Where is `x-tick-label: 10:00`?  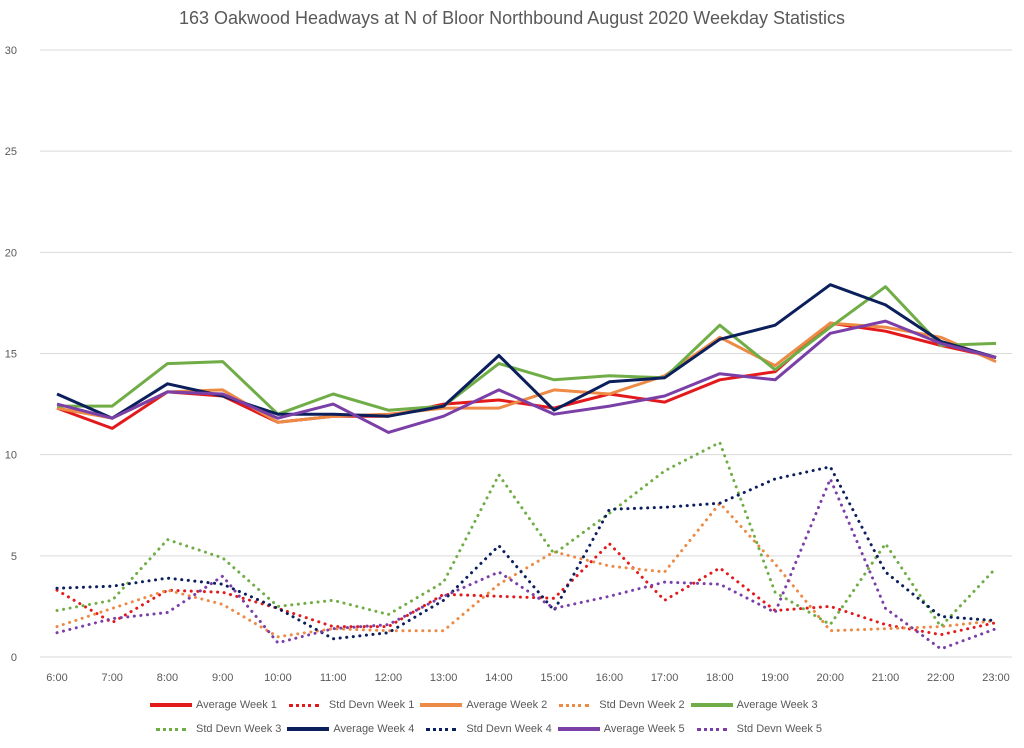
x-tick-label: 10:00 is located at coordinates (278, 678).